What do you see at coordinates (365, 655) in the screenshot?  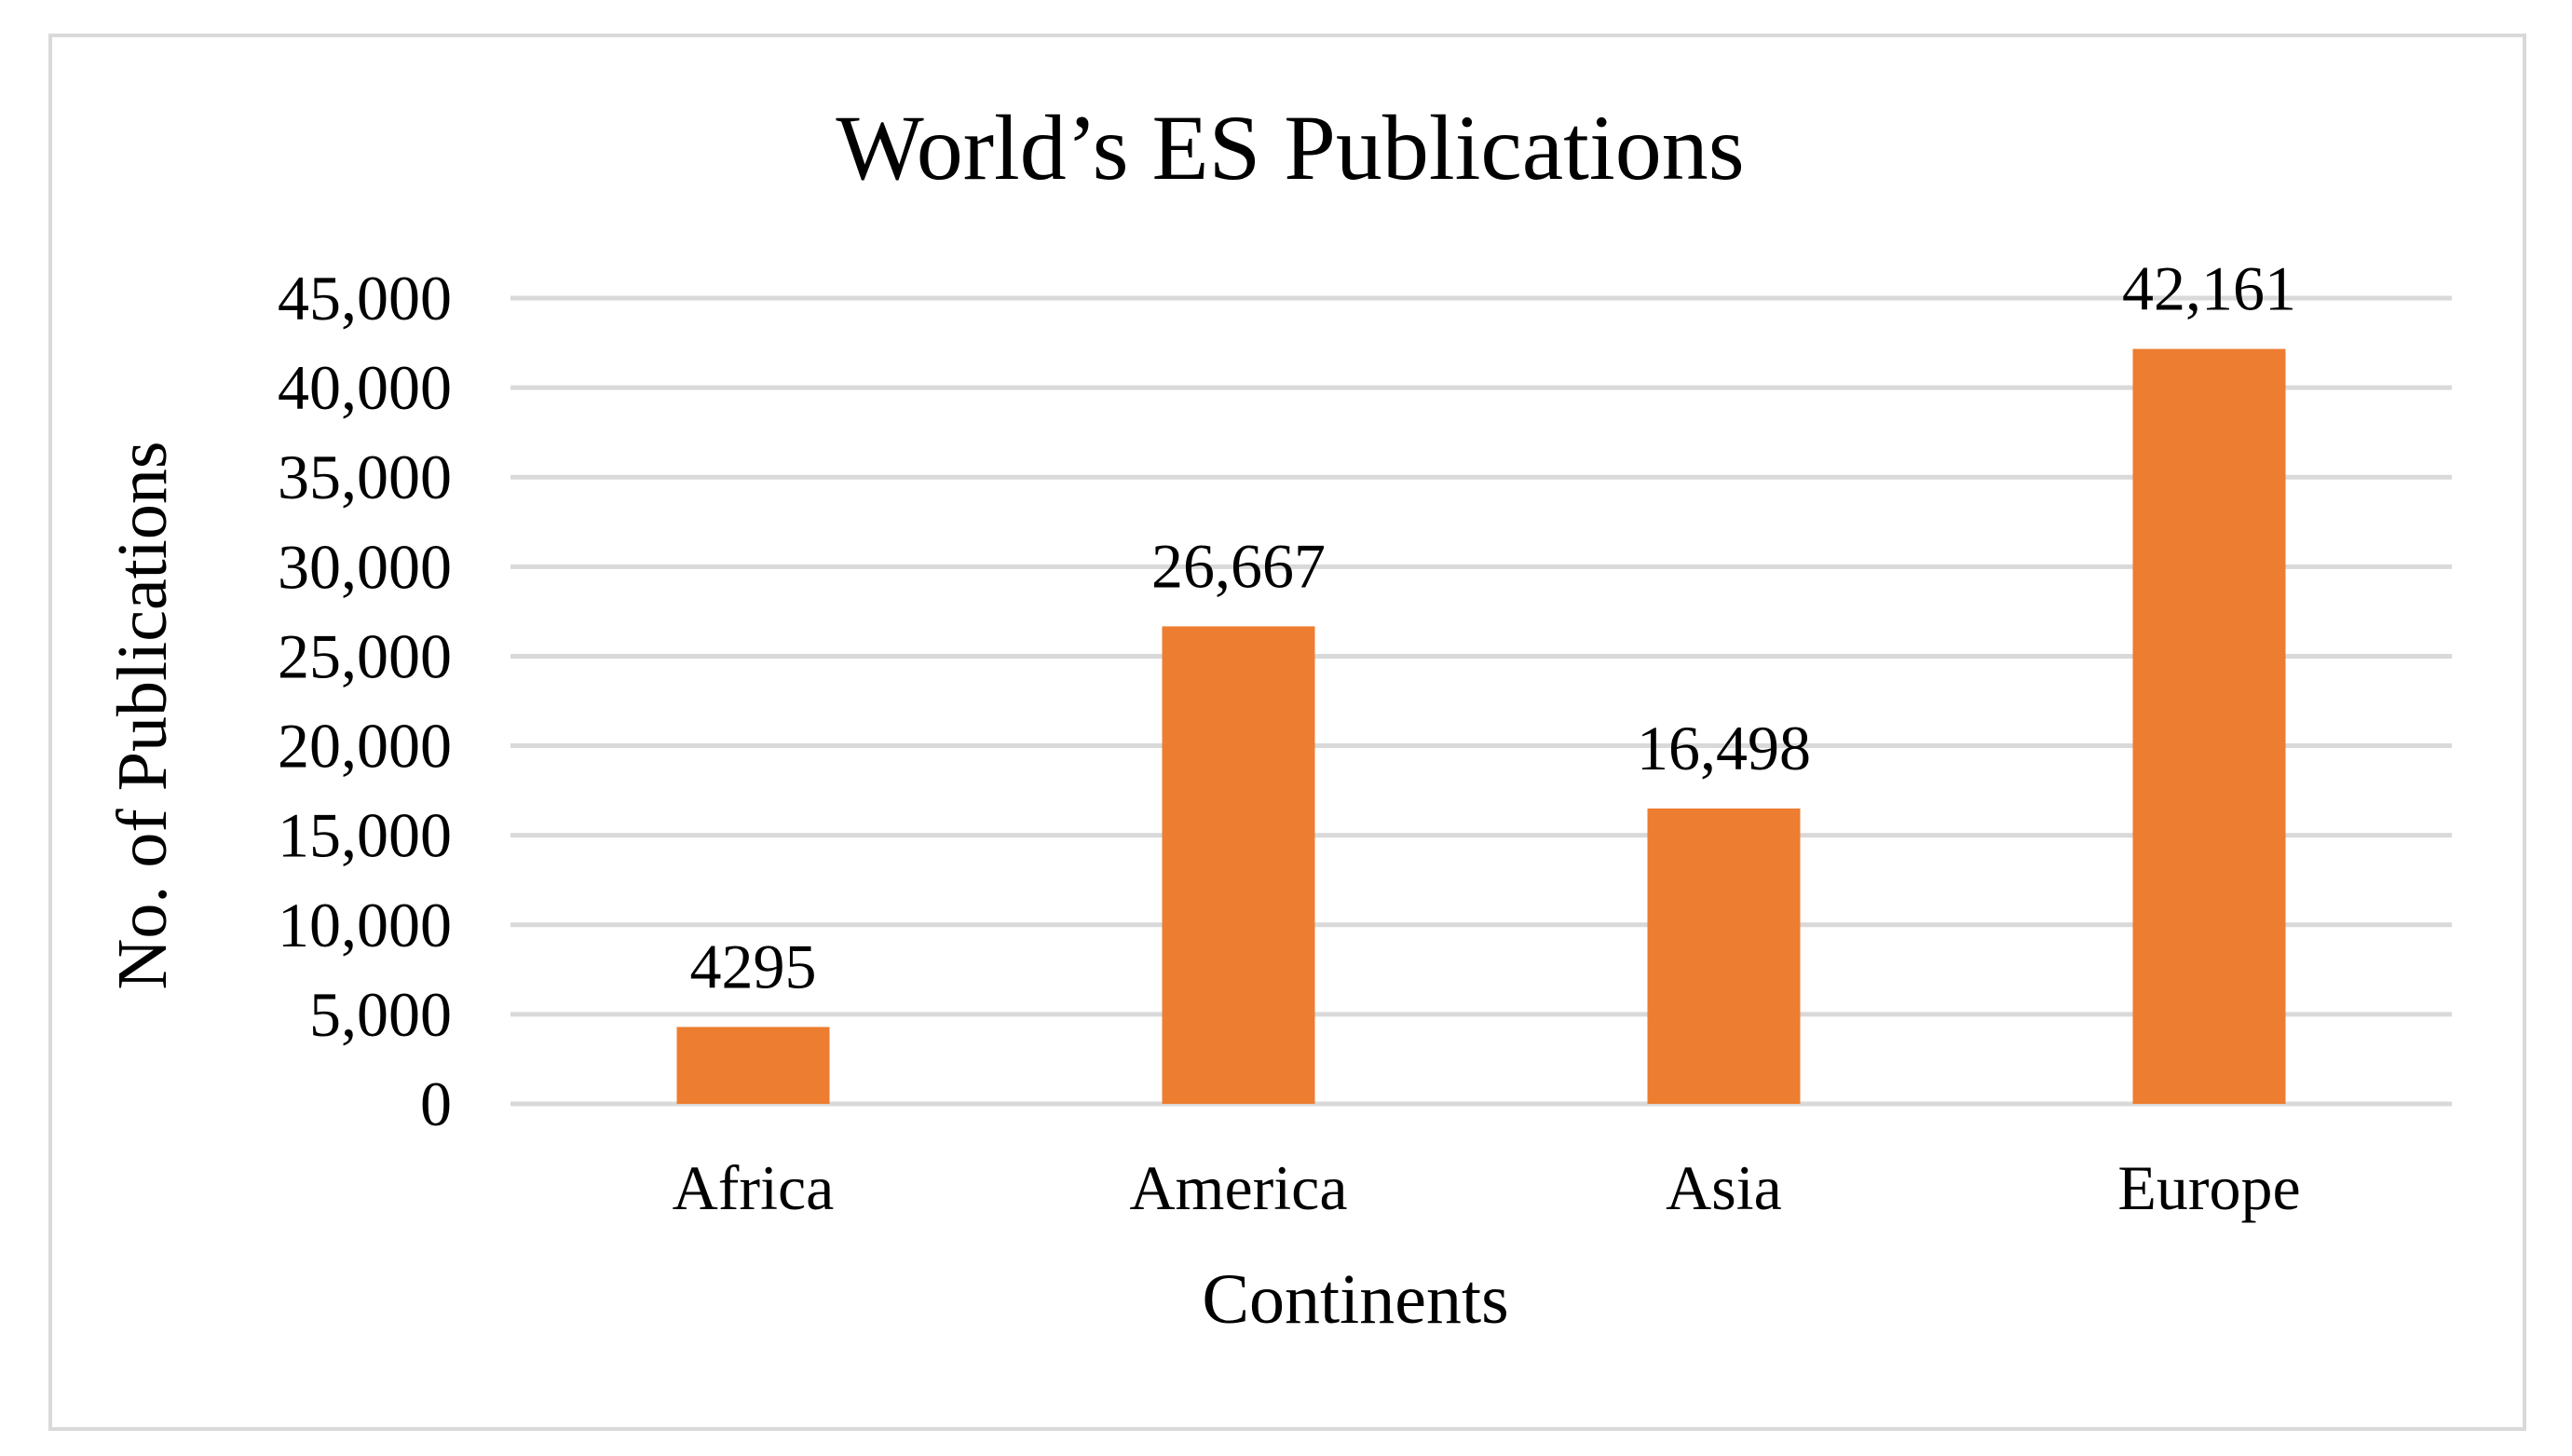 I see `y-tick-label: 25,000` at bounding box center [365, 655].